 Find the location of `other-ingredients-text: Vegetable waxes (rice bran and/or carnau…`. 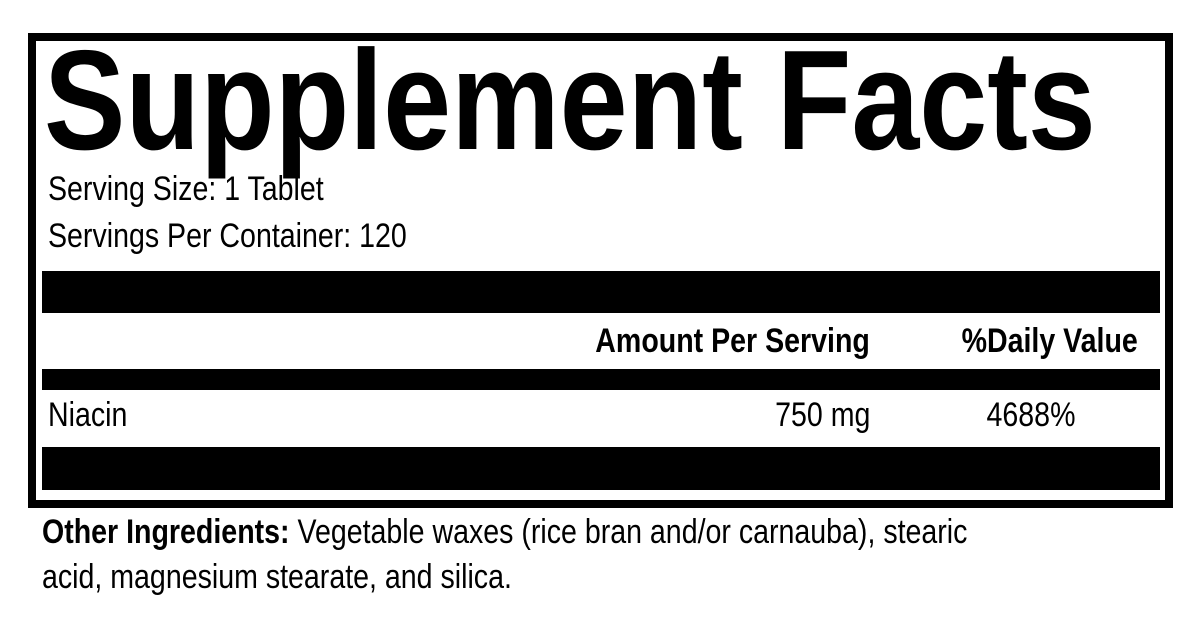

other-ingredients-text: Vegetable waxes (rice bran and/or carnau… is located at coordinates (628, 532).